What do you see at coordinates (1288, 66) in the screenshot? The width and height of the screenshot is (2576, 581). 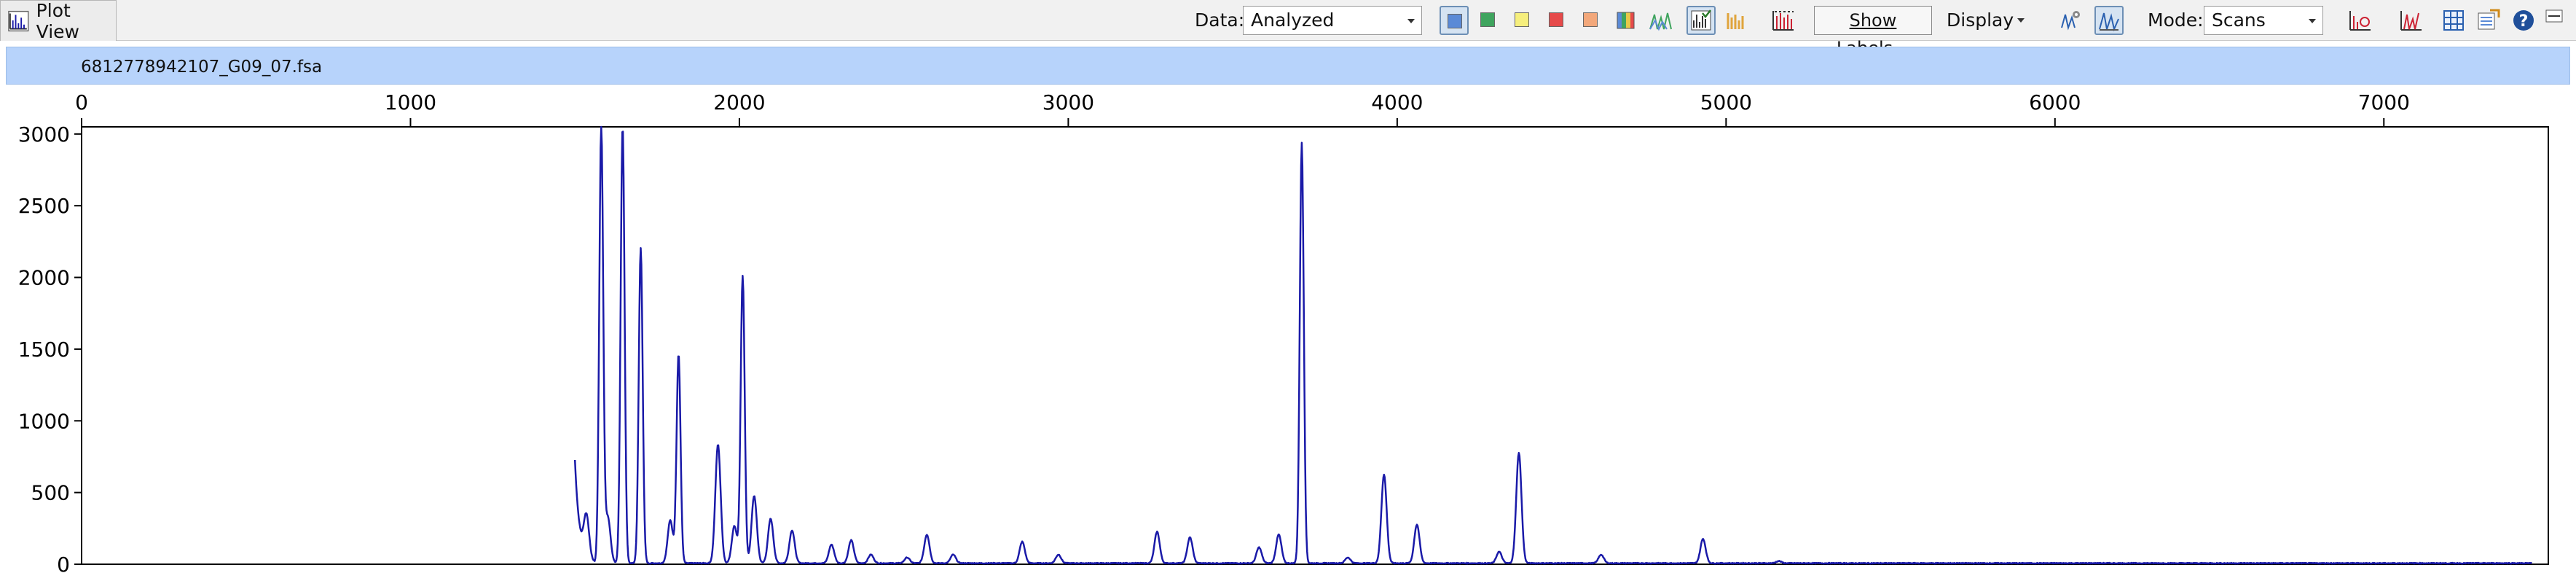 I see `file-header: 6812778942107_G09_07.fsa` at bounding box center [1288, 66].